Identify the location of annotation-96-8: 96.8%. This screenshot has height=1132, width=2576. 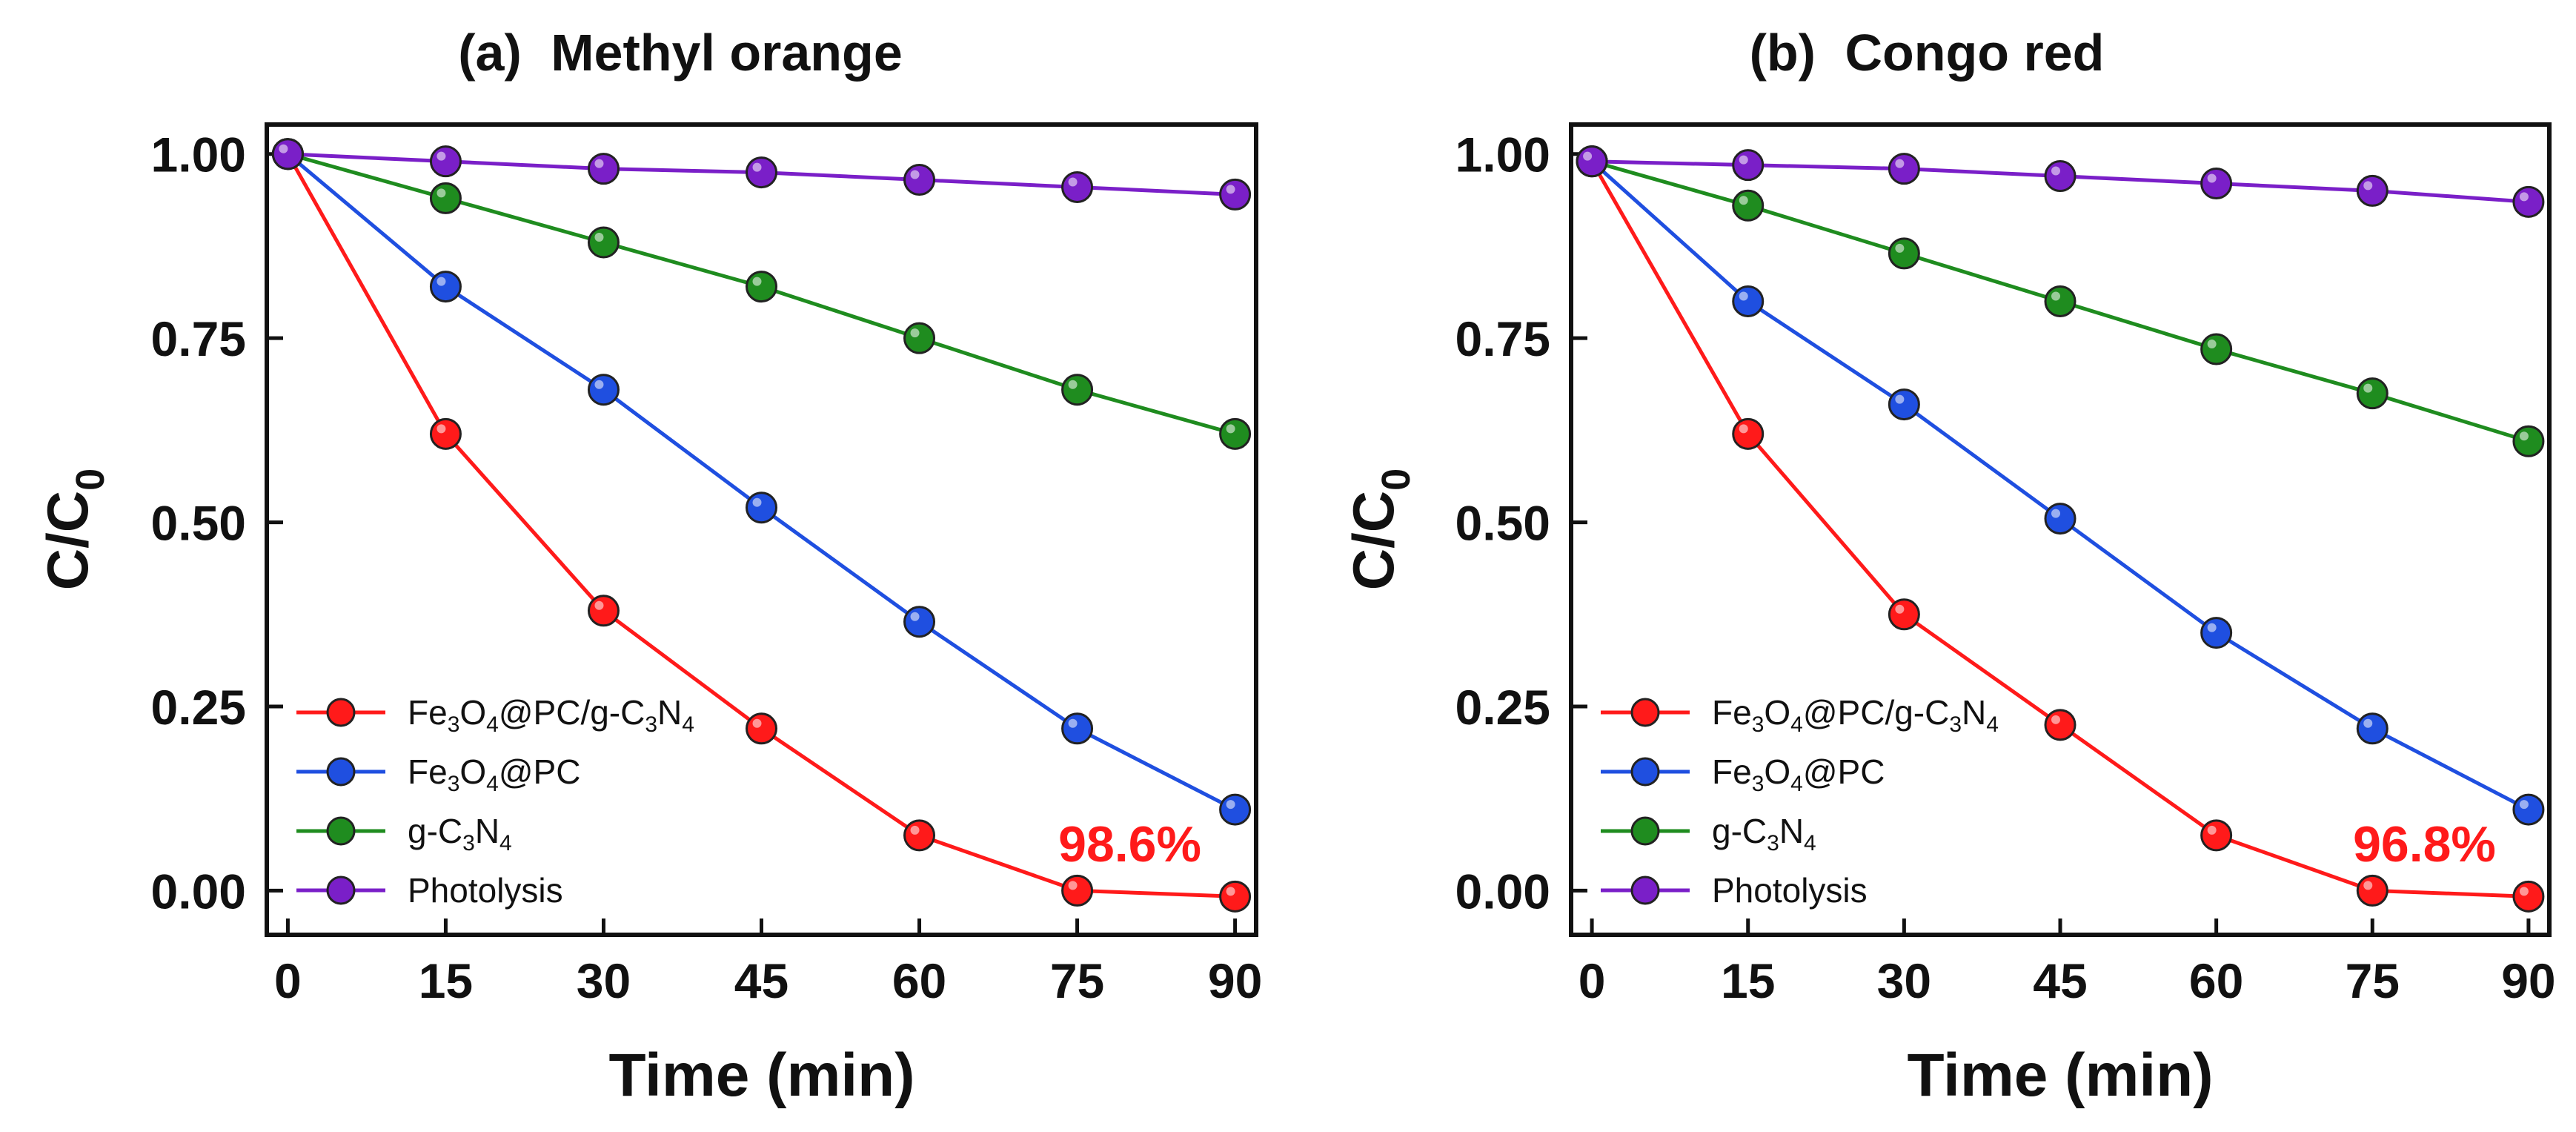
(2424, 844).